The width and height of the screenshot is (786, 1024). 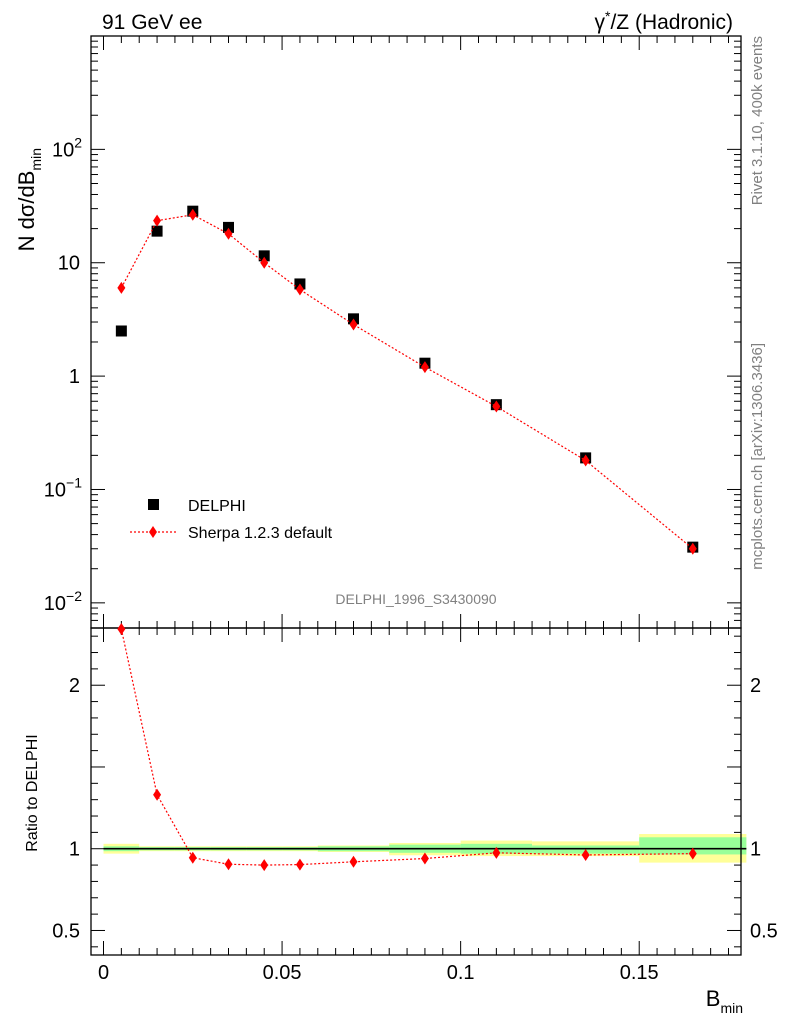 What do you see at coordinates (32, 792) in the screenshot?
I see `ratio-y-axis-label: Ratio to DELPHI` at bounding box center [32, 792].